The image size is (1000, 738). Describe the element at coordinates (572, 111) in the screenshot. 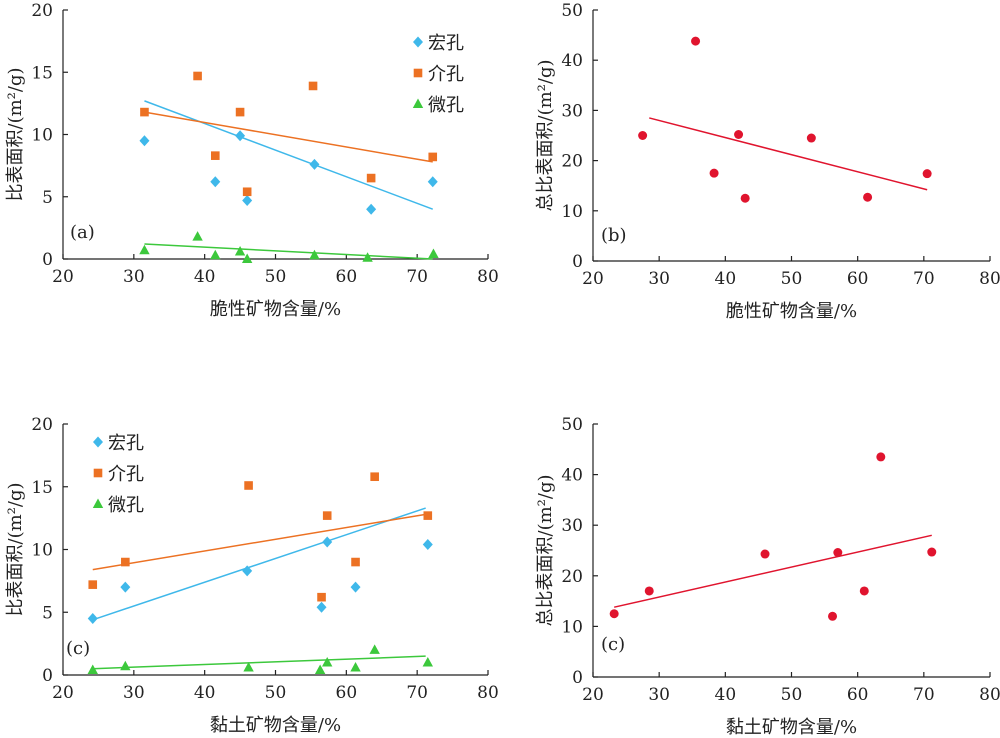

I see `y-tick-label: 30` at that location.